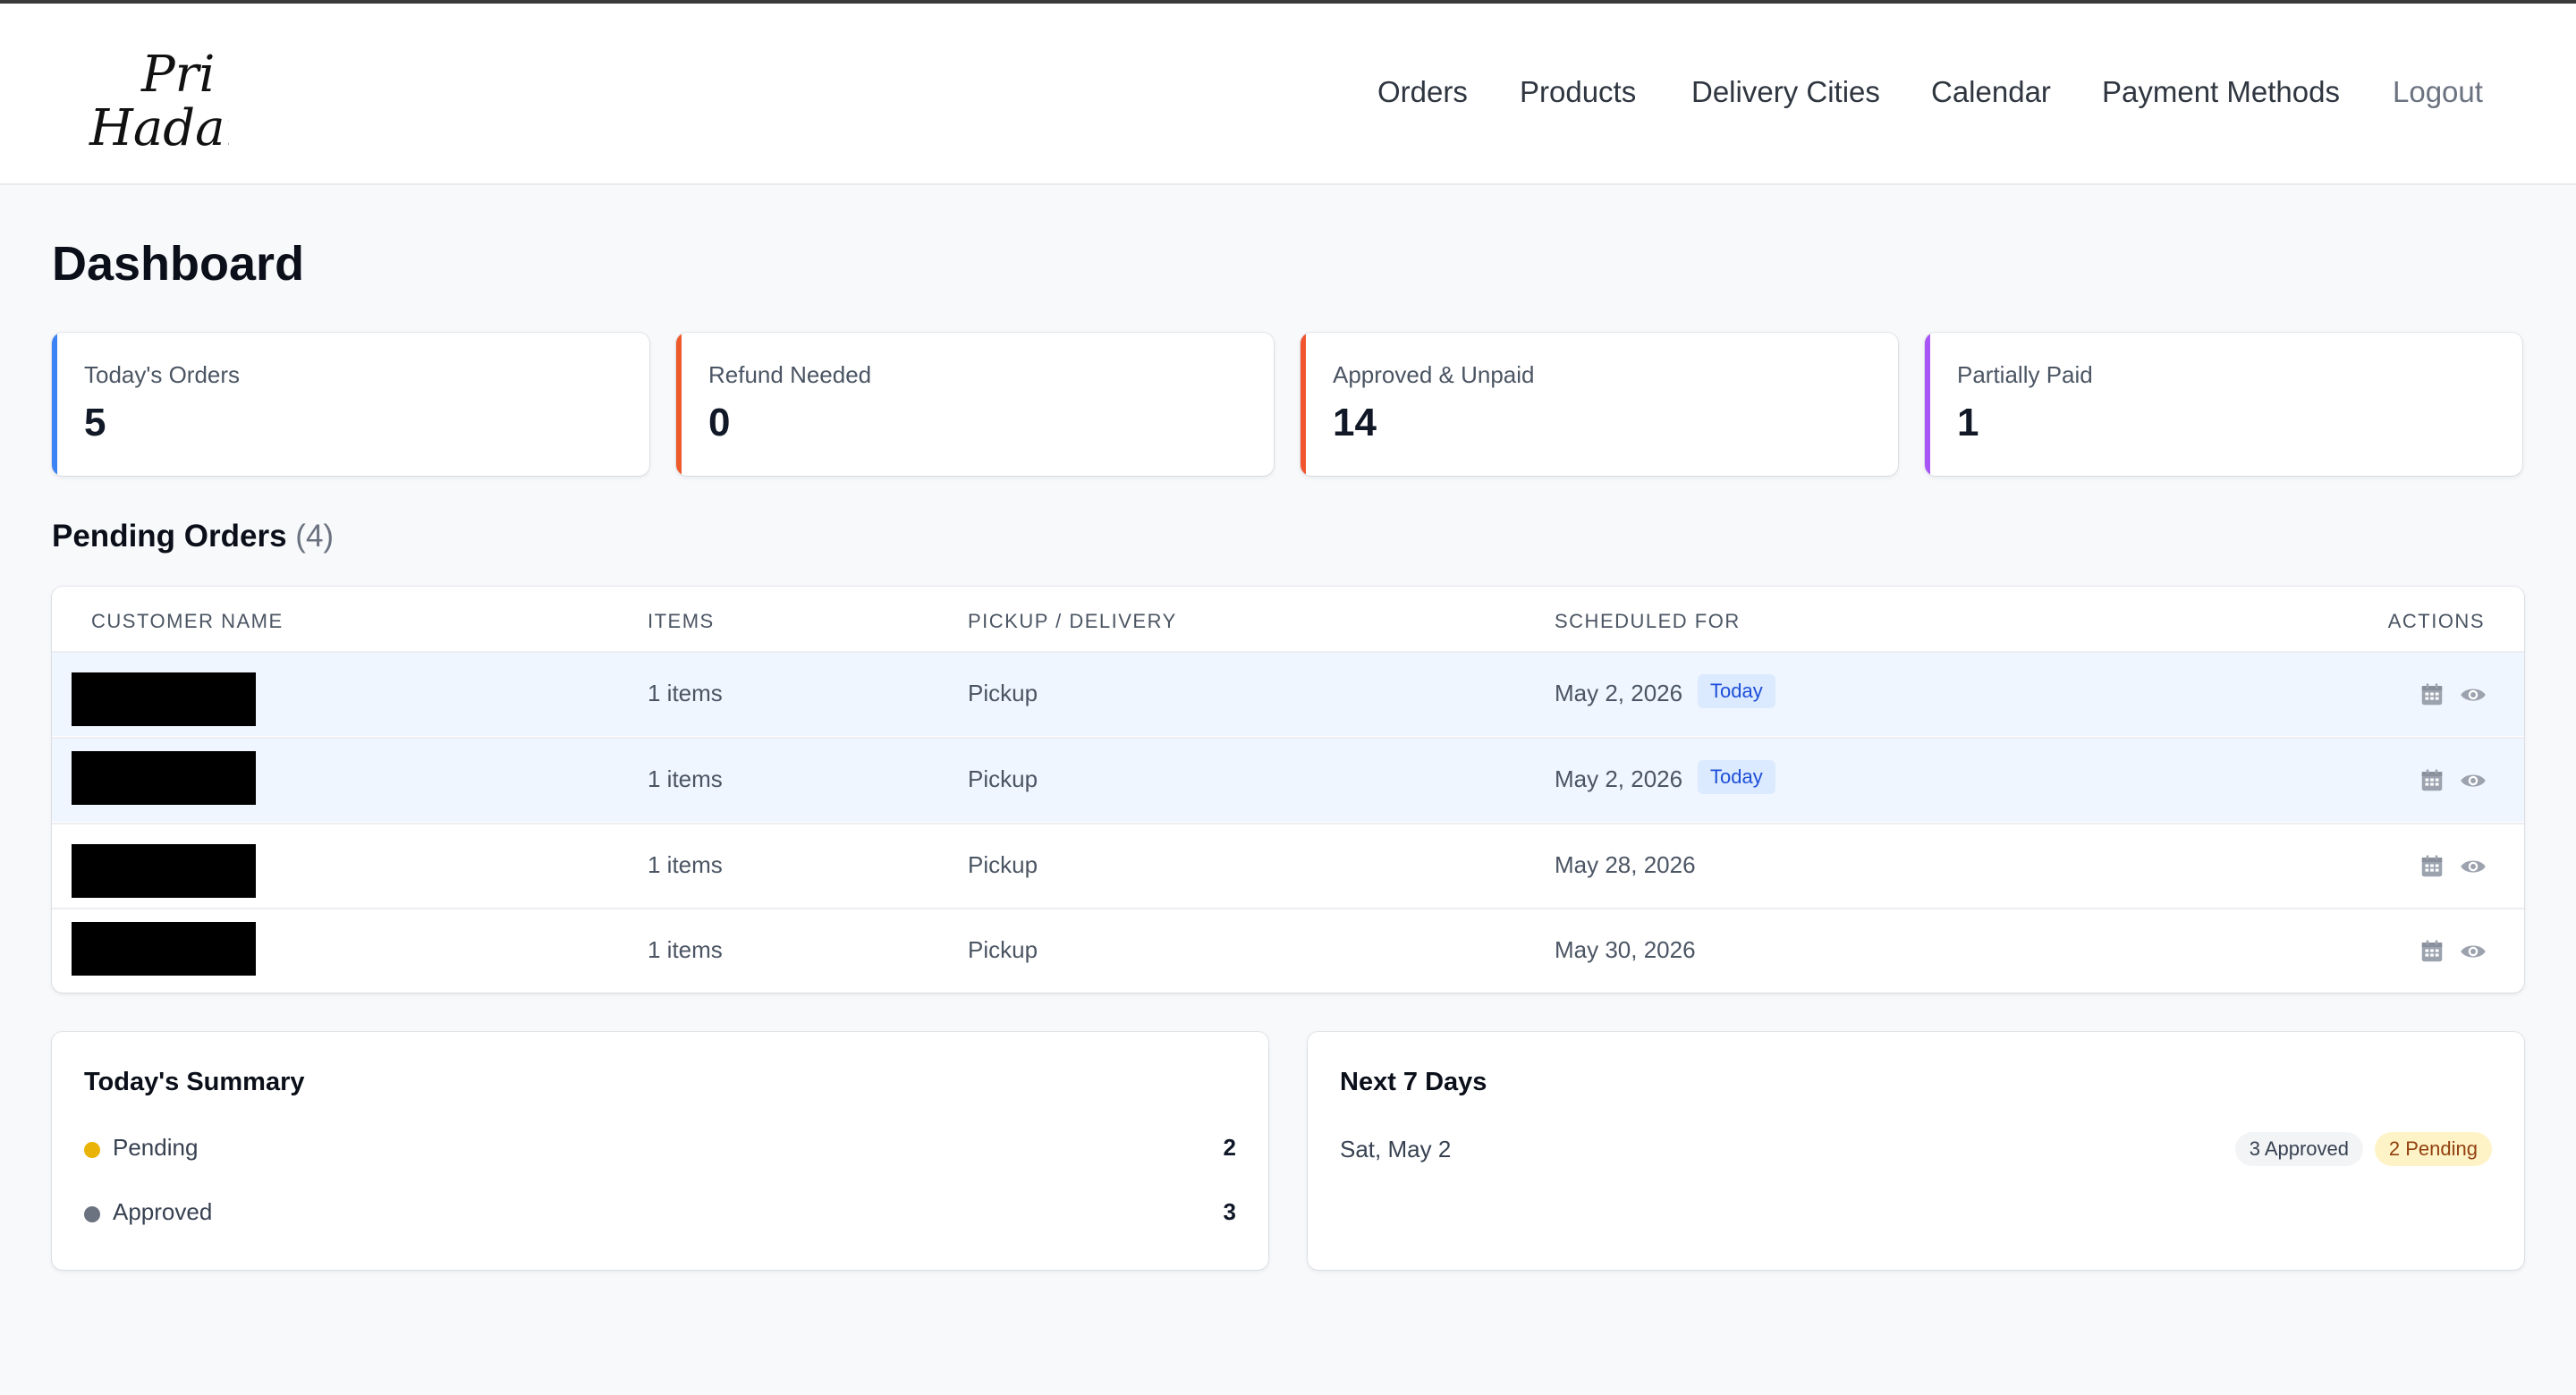 This screenshot has width=2576, height=1395. Describe the element at coordinates (2438, 91) in the screenshot. I see `nav-logout: Logout` at that location.